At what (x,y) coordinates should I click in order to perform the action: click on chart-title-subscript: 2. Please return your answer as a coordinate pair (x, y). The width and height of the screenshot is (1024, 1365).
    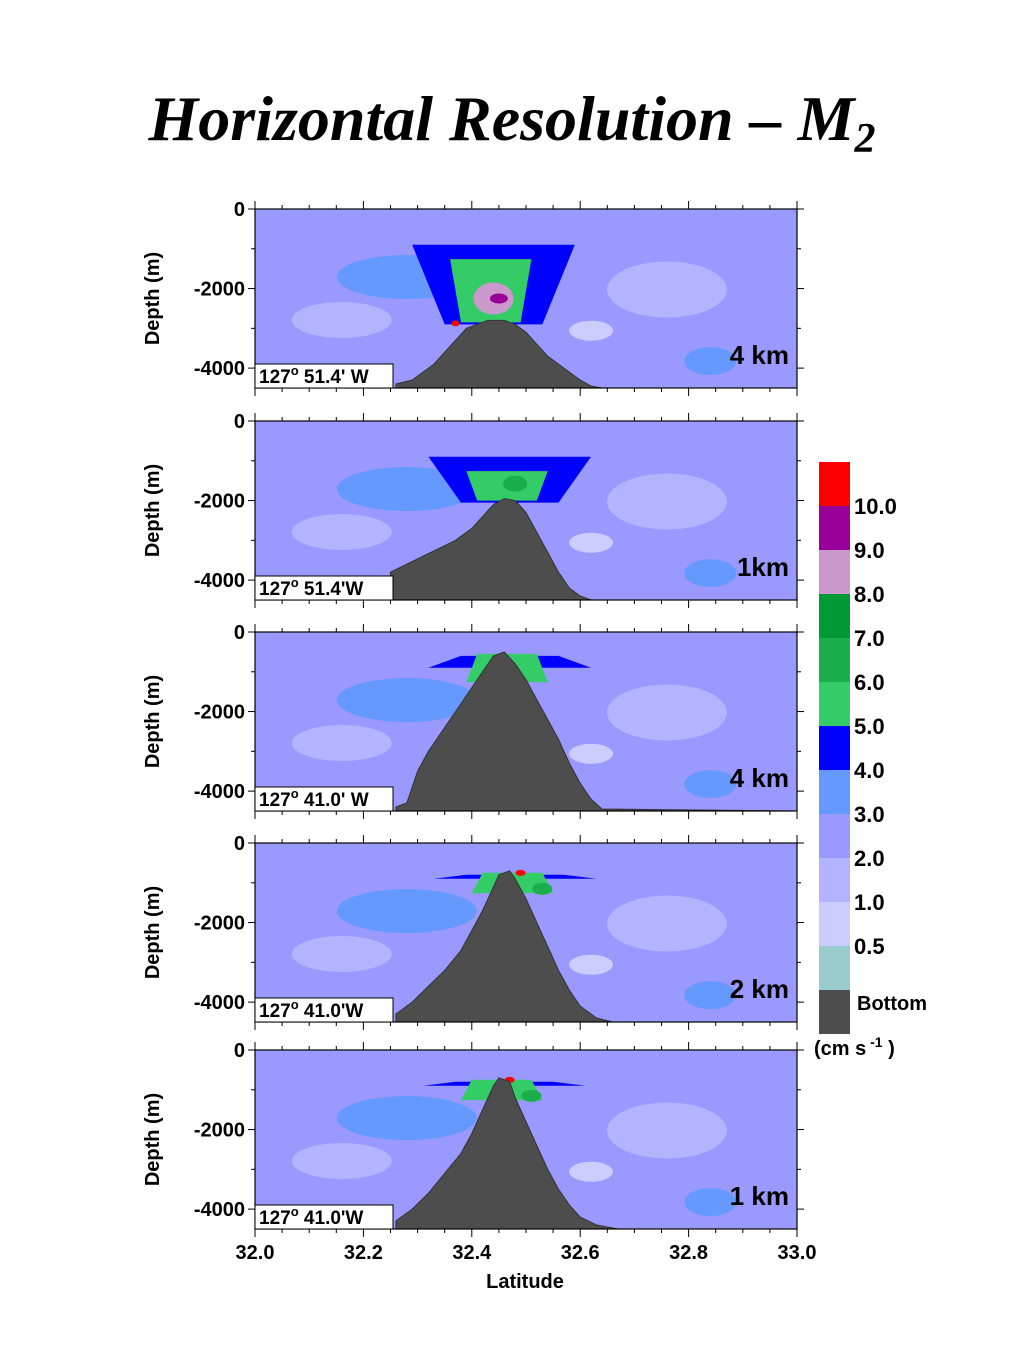
    Looking at the image, I should click on (865, 139).